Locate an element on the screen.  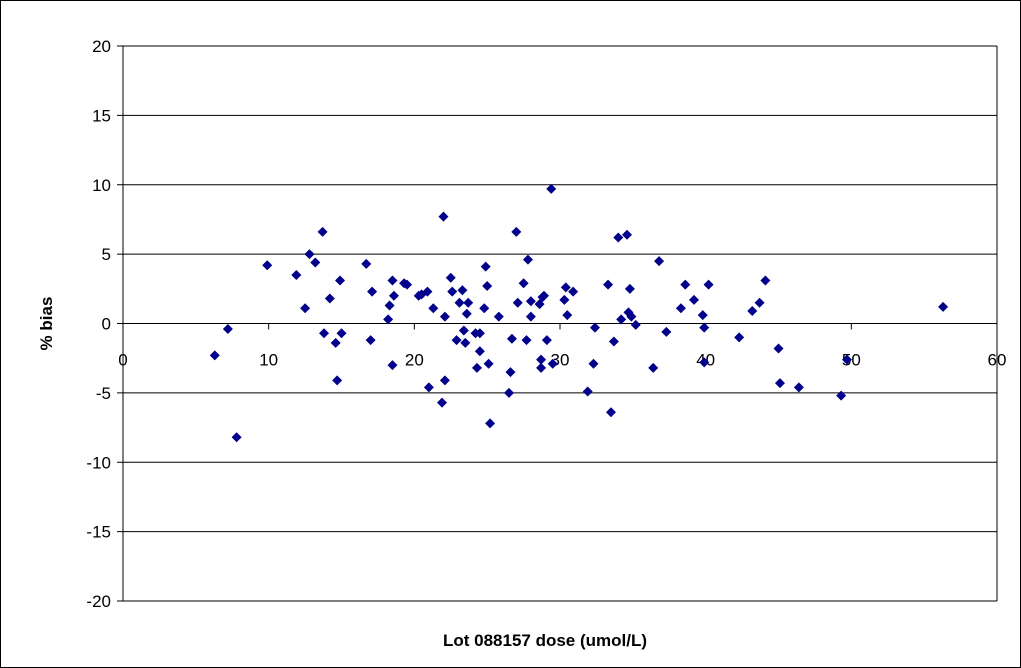
y-tick-label: -15 is located at coordinates (98, 532).